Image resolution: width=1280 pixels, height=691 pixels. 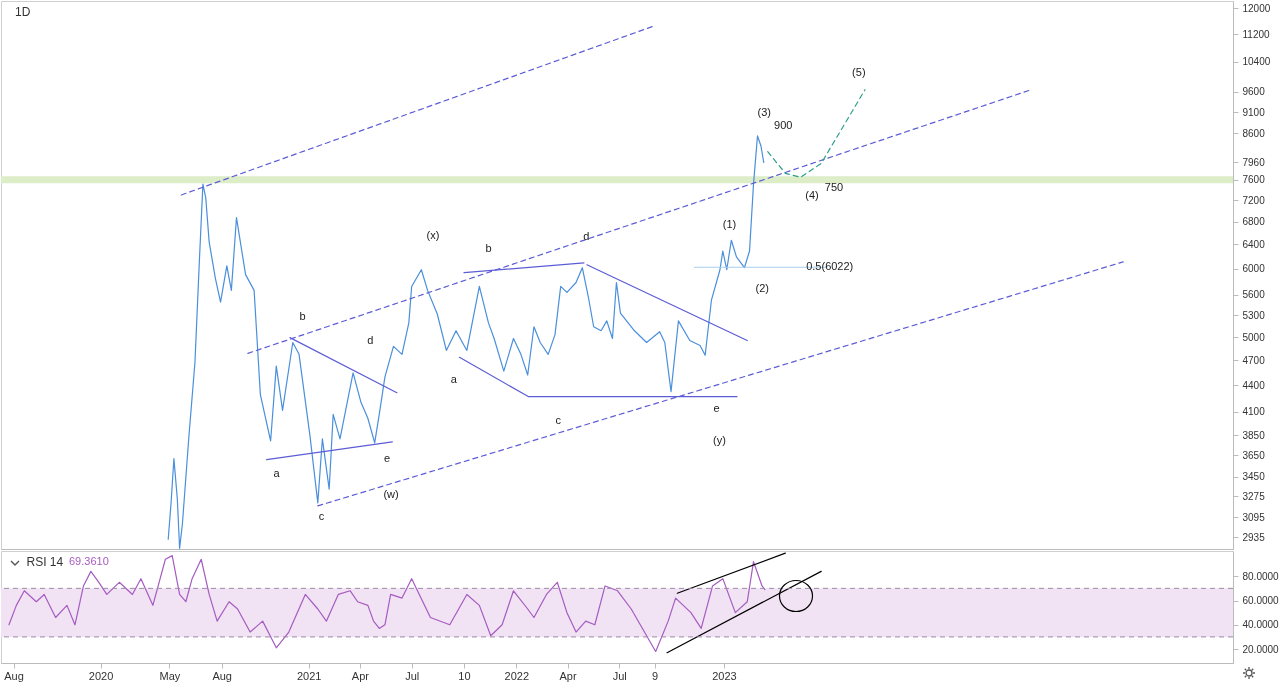 What do you see at coordinates (1254, 112) in the screenshot?
I see `y-tick-label: 9100` at bounding box center [1254, 112].